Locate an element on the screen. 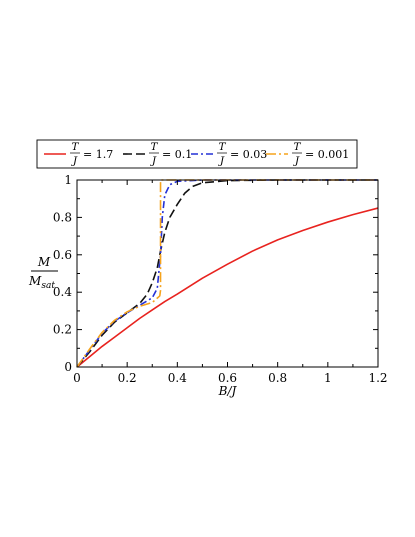  x-tick-label: 1.2 is located at coordinates (377, 378).